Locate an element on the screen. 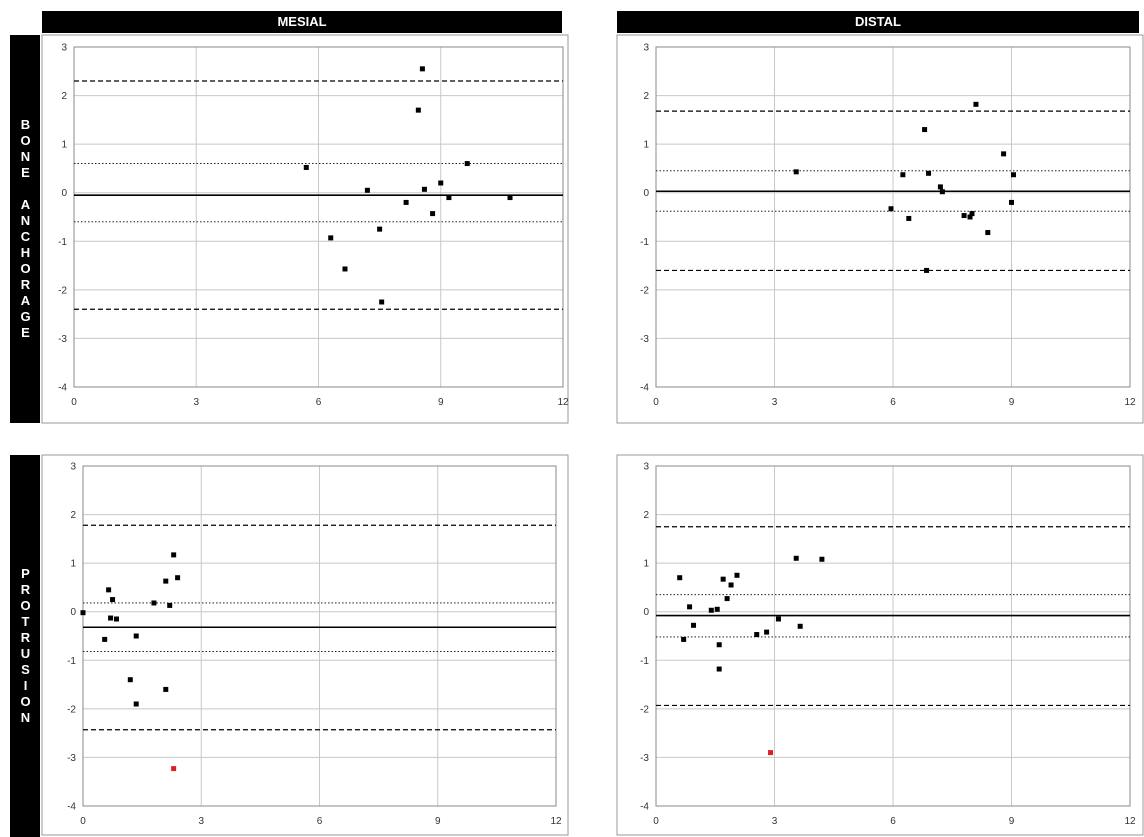 The height and width of the screenshot is (837, 1144). row-header-protrusion-label: PROTRUSION is located at coordinates (25, 646).